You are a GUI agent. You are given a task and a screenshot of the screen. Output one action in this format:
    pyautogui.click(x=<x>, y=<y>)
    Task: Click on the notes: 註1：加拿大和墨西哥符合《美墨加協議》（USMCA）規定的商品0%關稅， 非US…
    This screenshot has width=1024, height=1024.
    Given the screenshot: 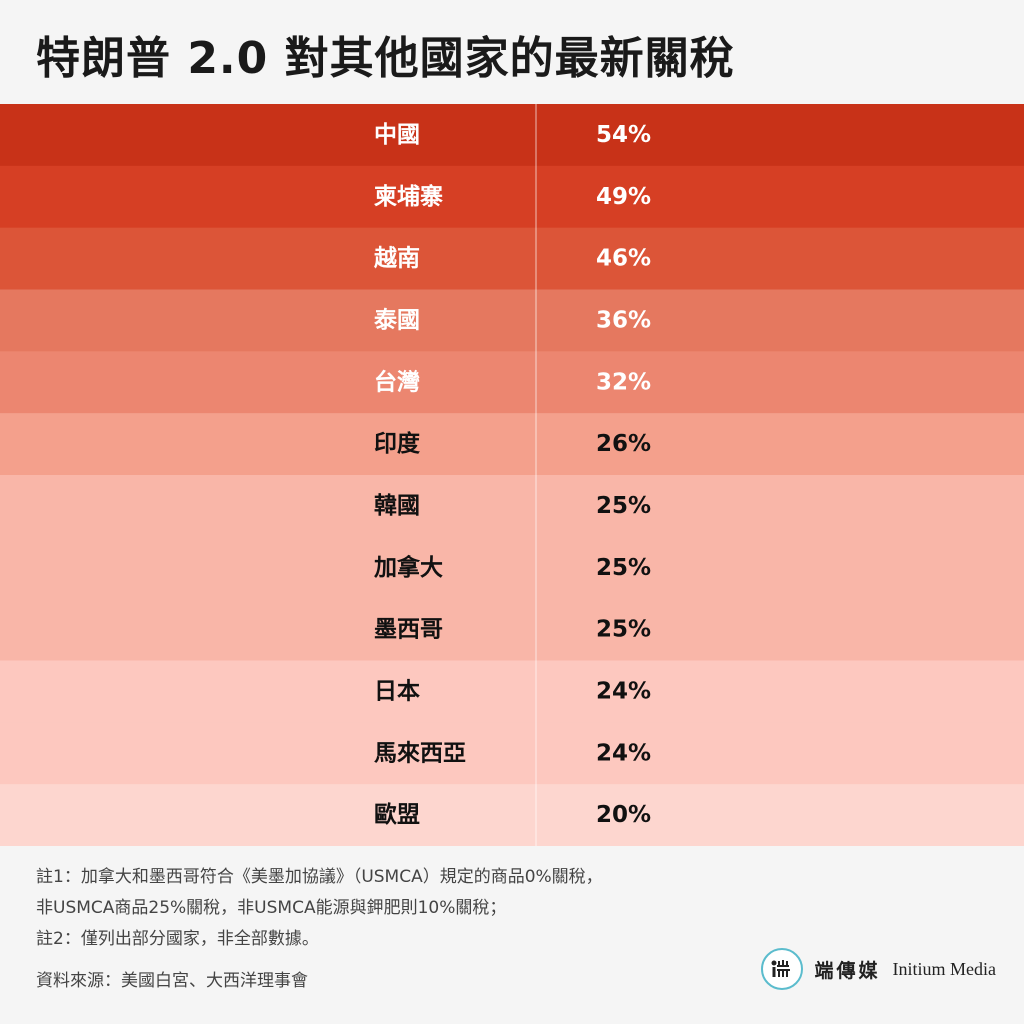 What is the action you would take?
    pyautogui.click(x=386, y=908)
    